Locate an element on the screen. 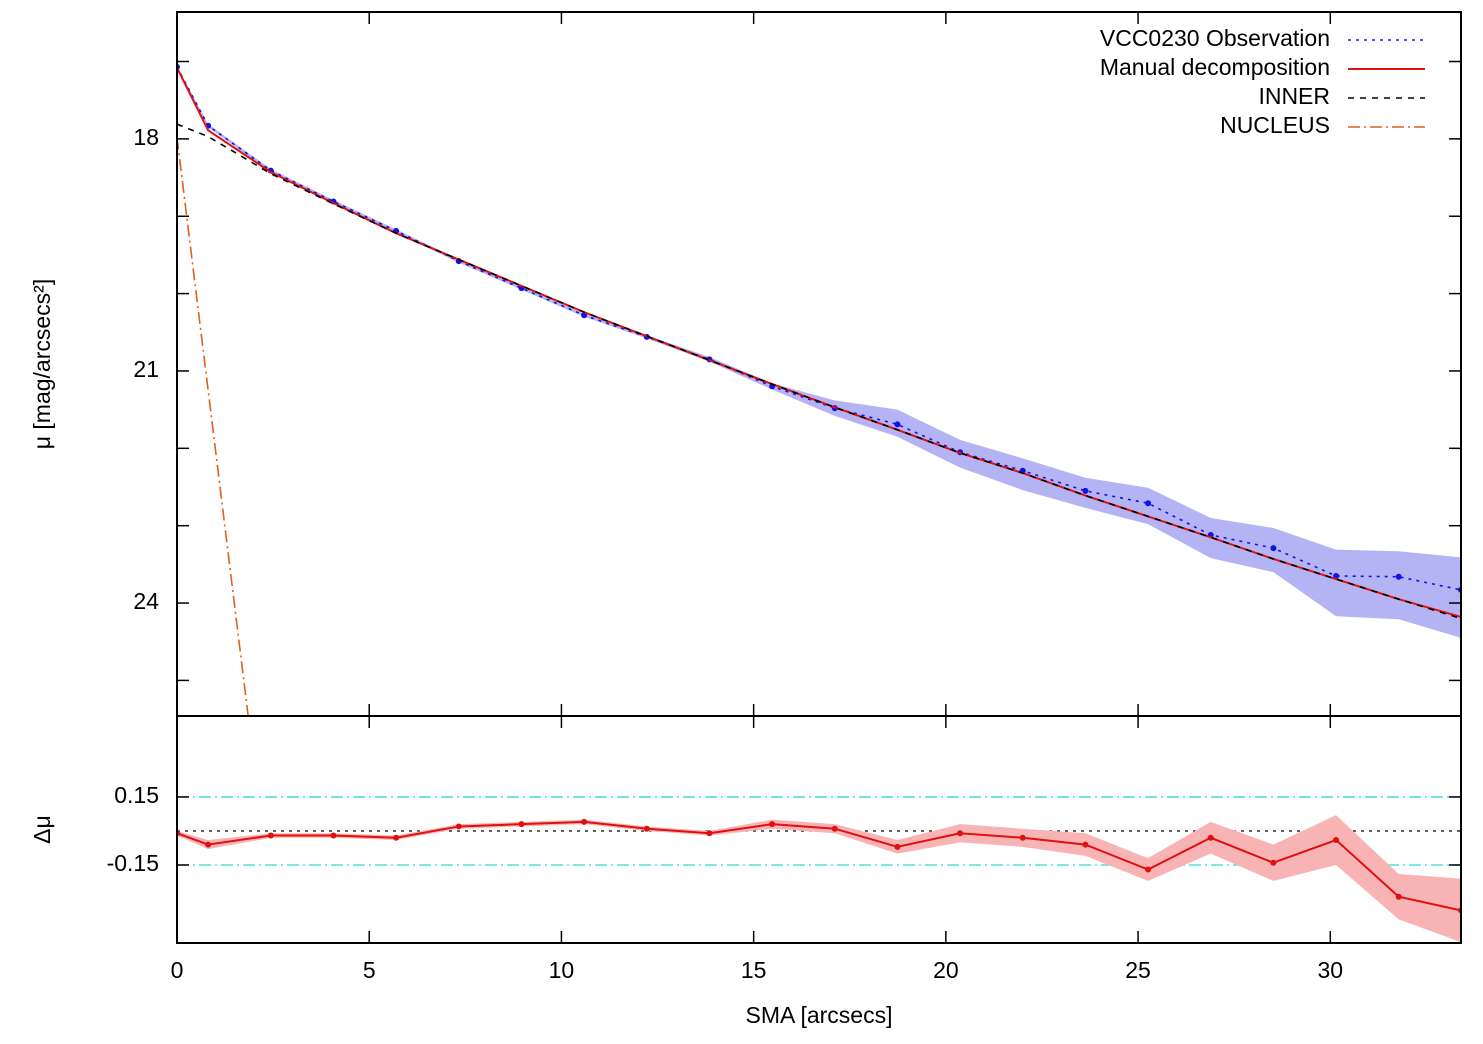  x-tick-label: 5 is located at coordinates (369, 970).